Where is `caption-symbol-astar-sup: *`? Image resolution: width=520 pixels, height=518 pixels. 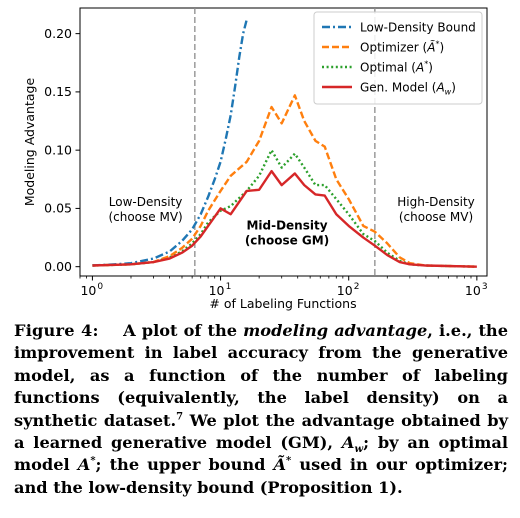
caption-symbol-astar-sup: * is located at coordinates (93, 462).